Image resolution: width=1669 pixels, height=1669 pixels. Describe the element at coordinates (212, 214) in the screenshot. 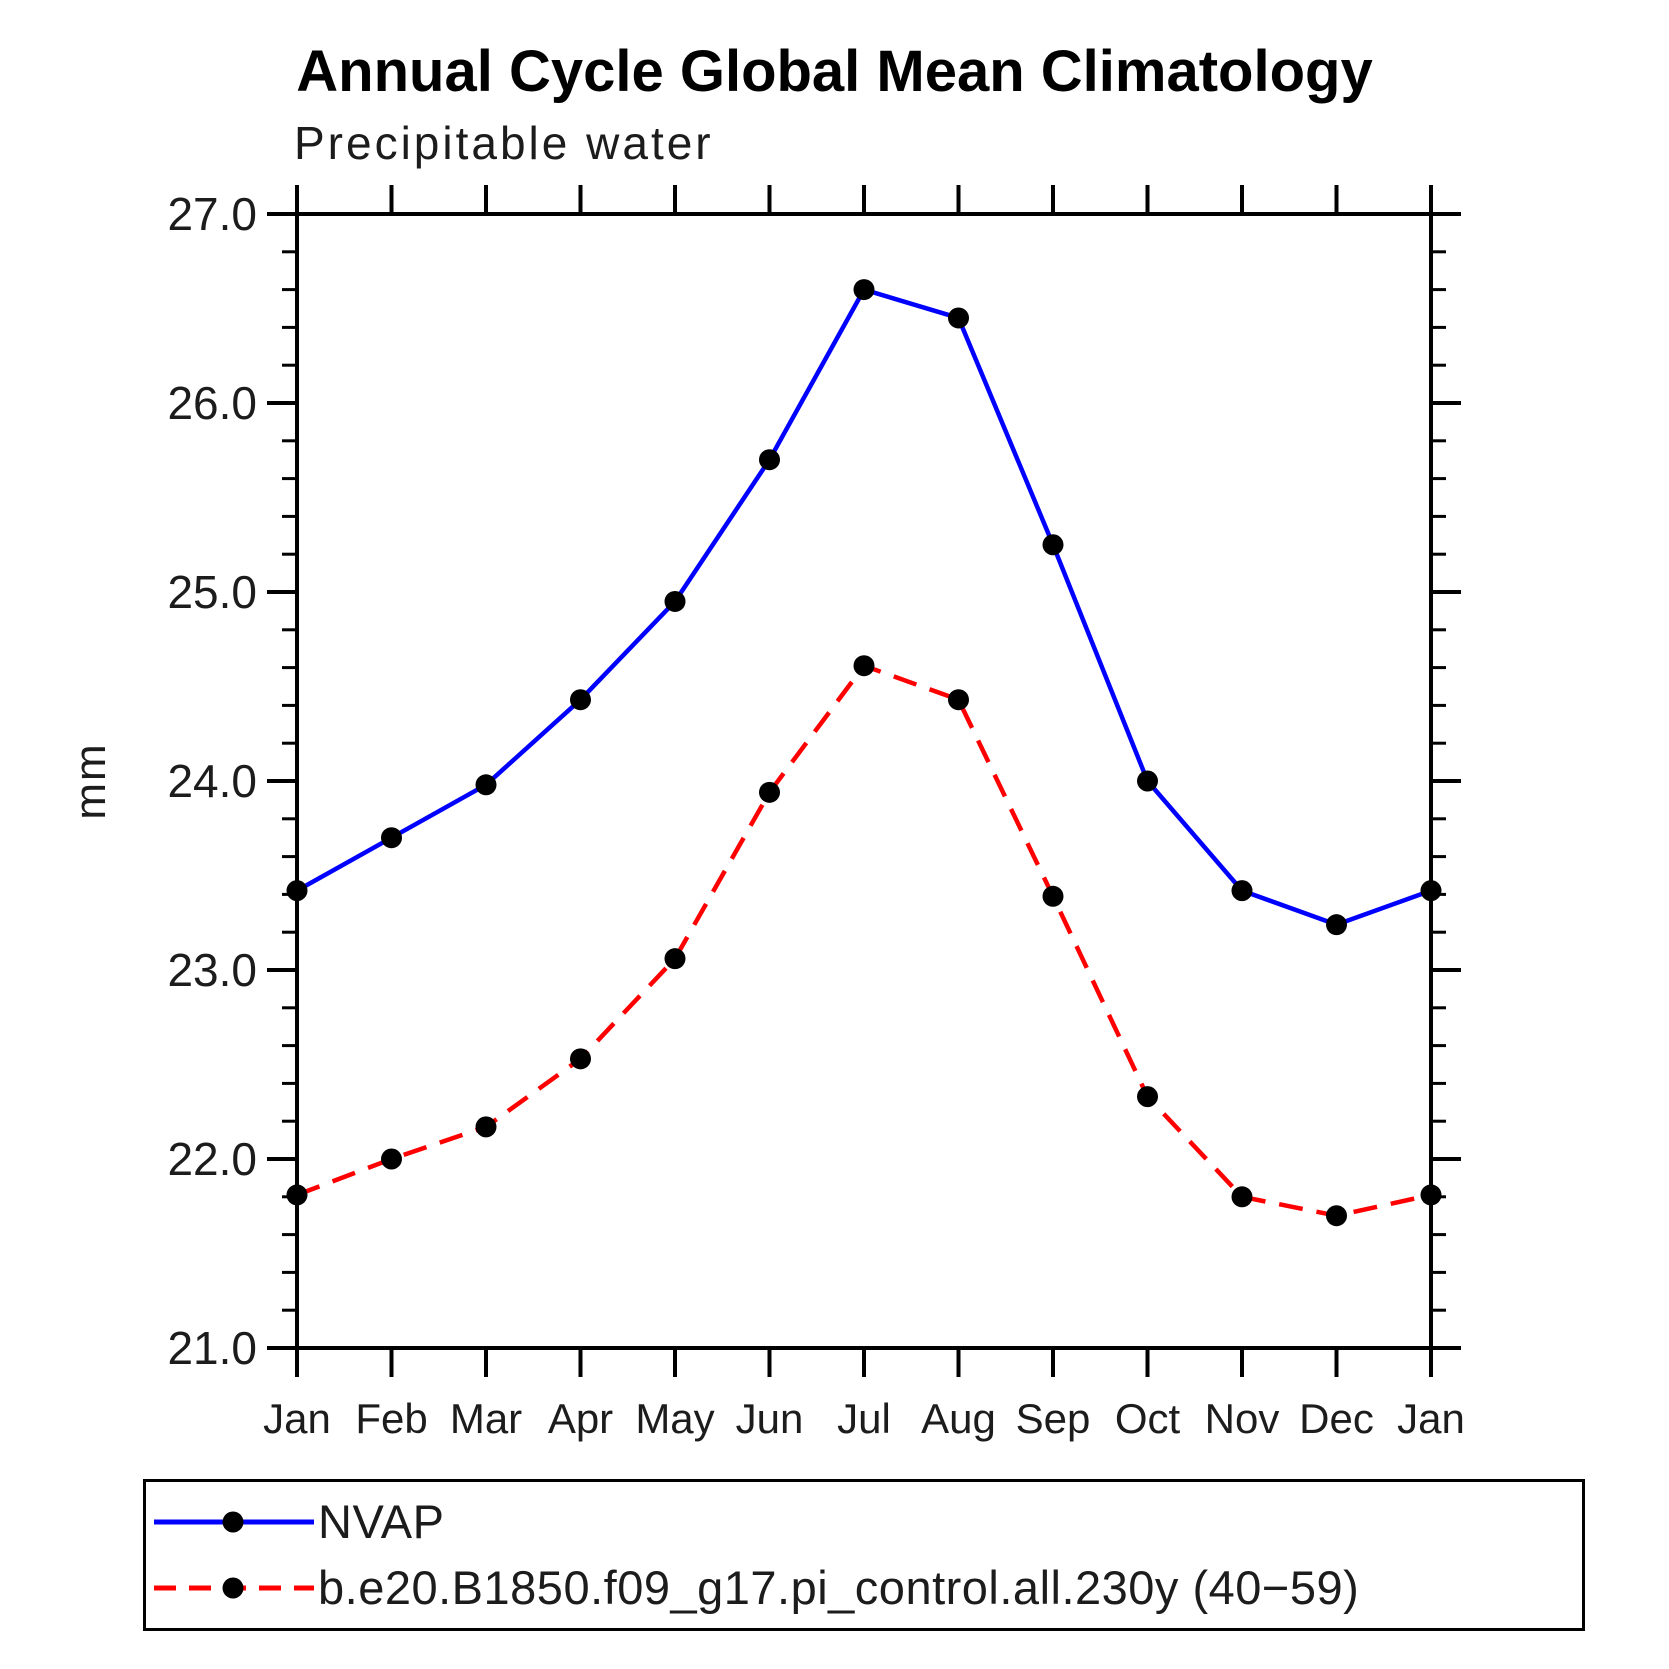

I see `y-axis-tick-label: 27.0` at that location.